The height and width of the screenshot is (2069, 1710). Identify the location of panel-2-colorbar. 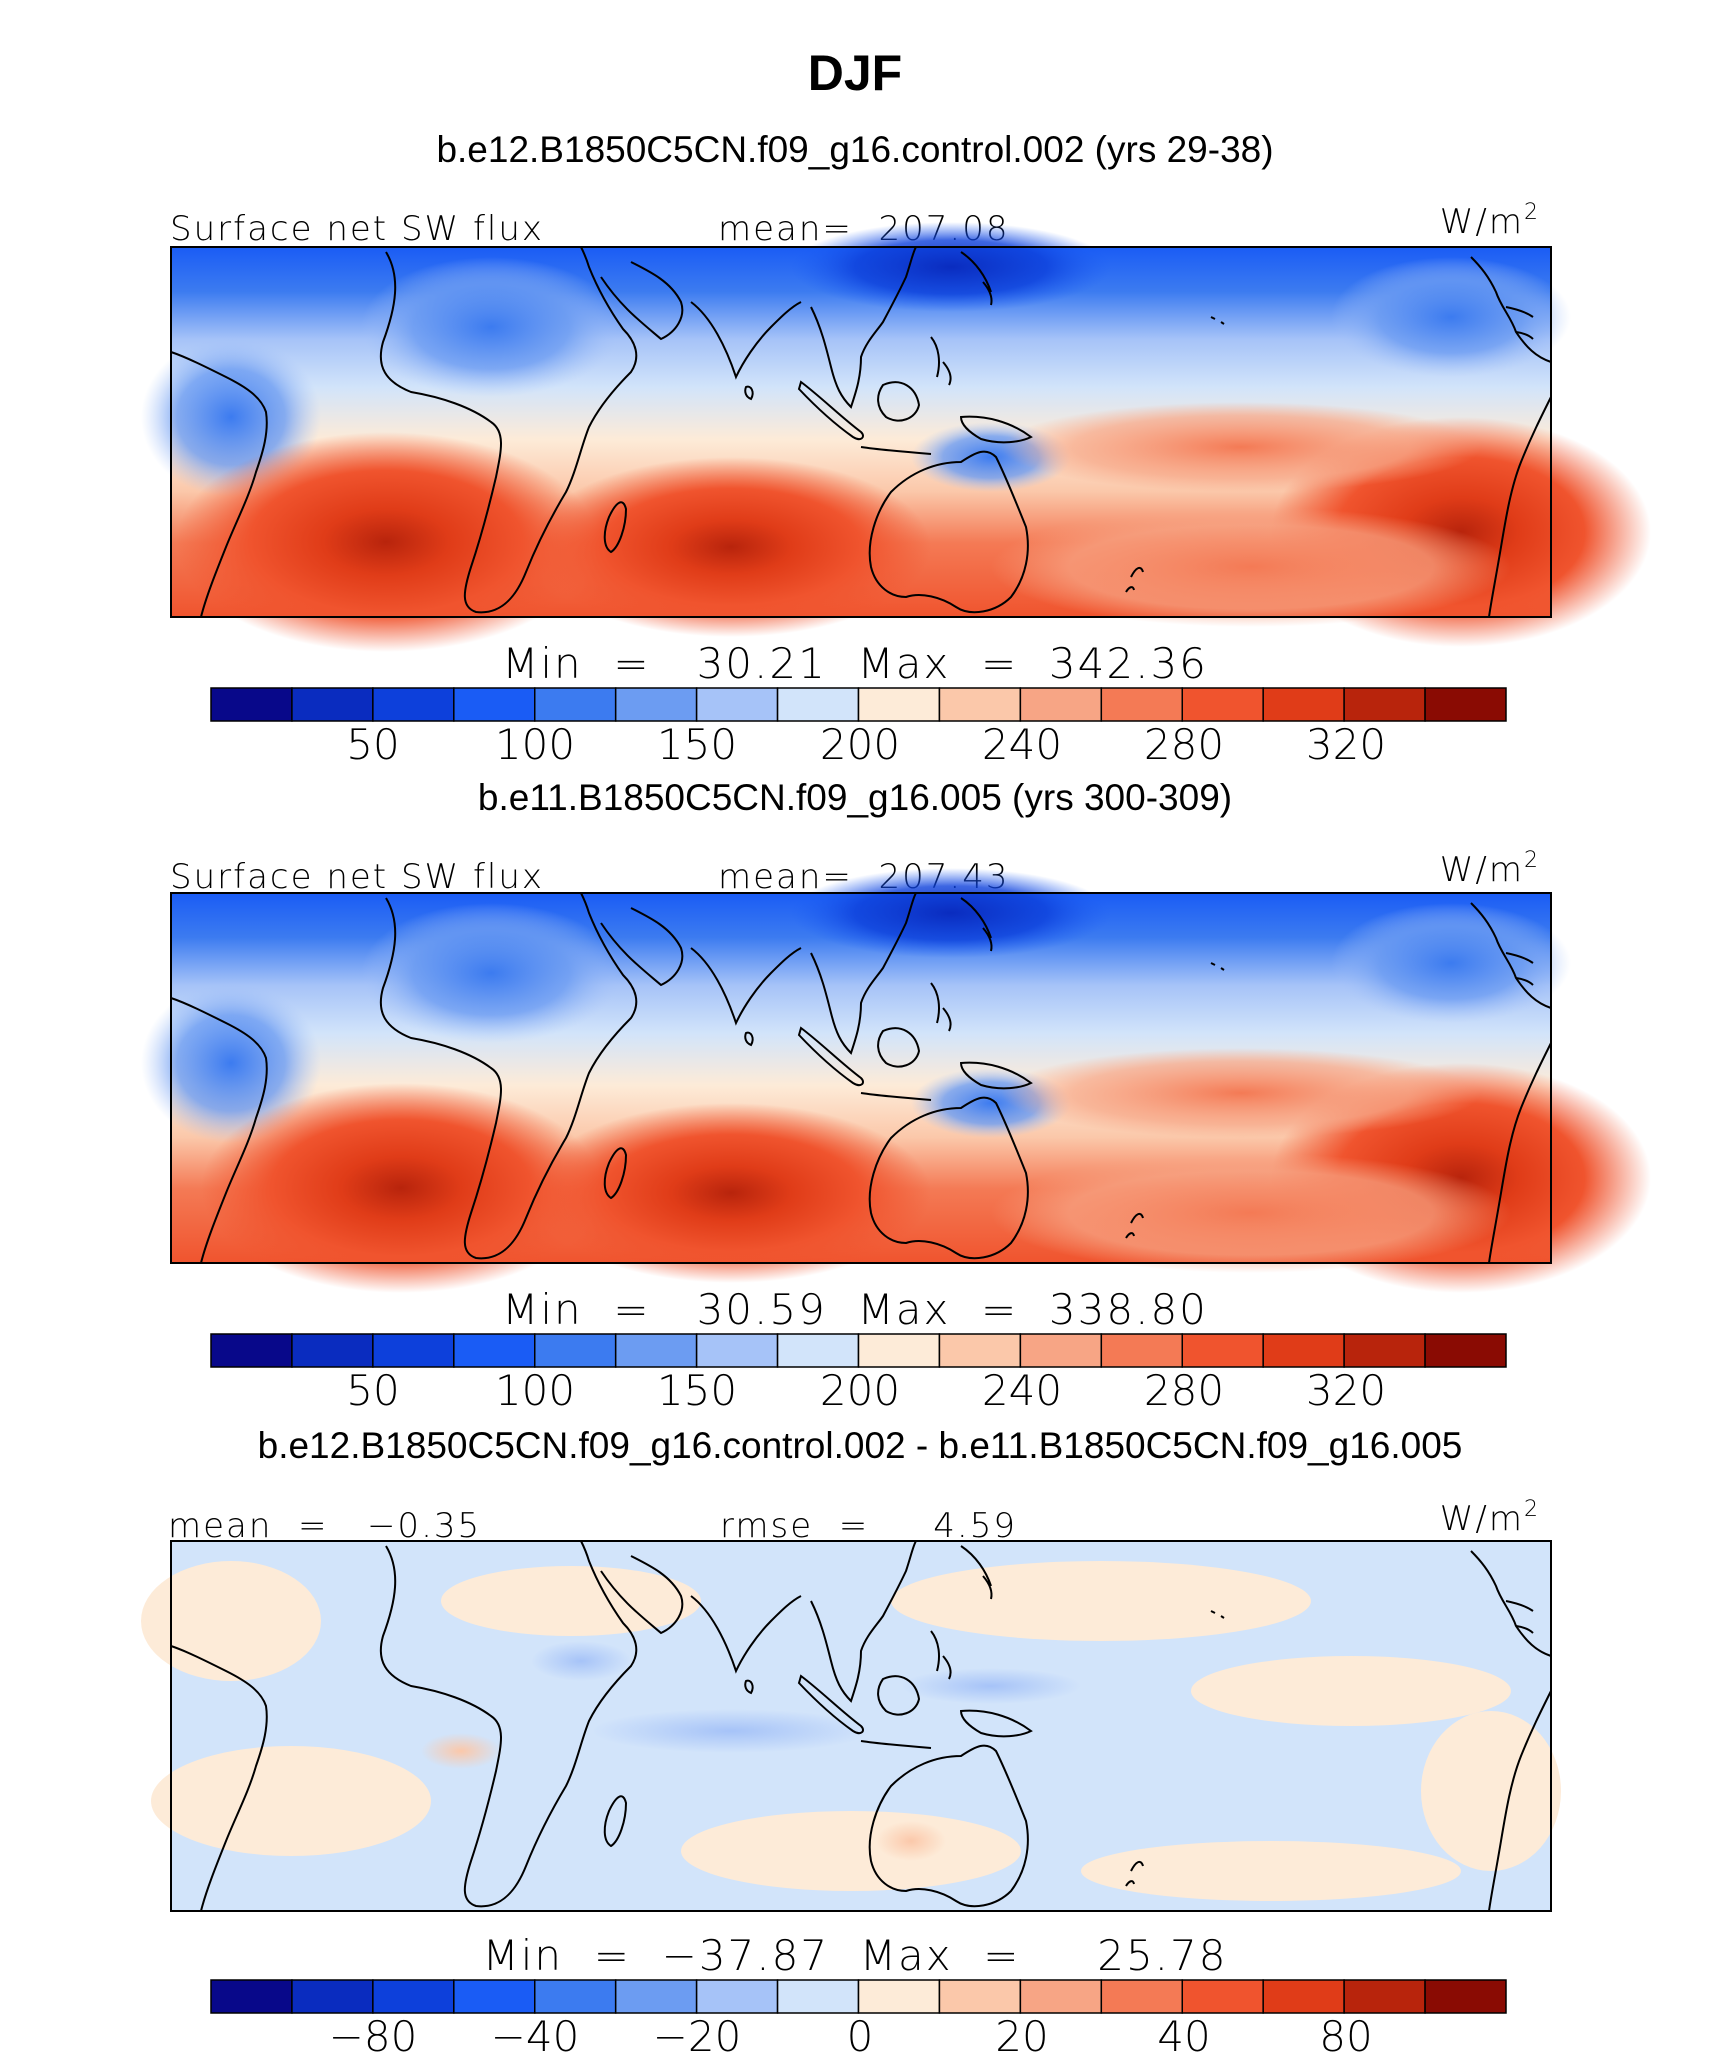
(858, 1350).